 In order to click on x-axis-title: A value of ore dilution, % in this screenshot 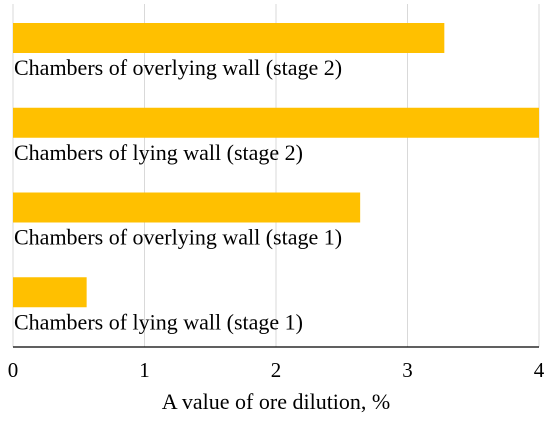, I will do `click(276, 401)`.